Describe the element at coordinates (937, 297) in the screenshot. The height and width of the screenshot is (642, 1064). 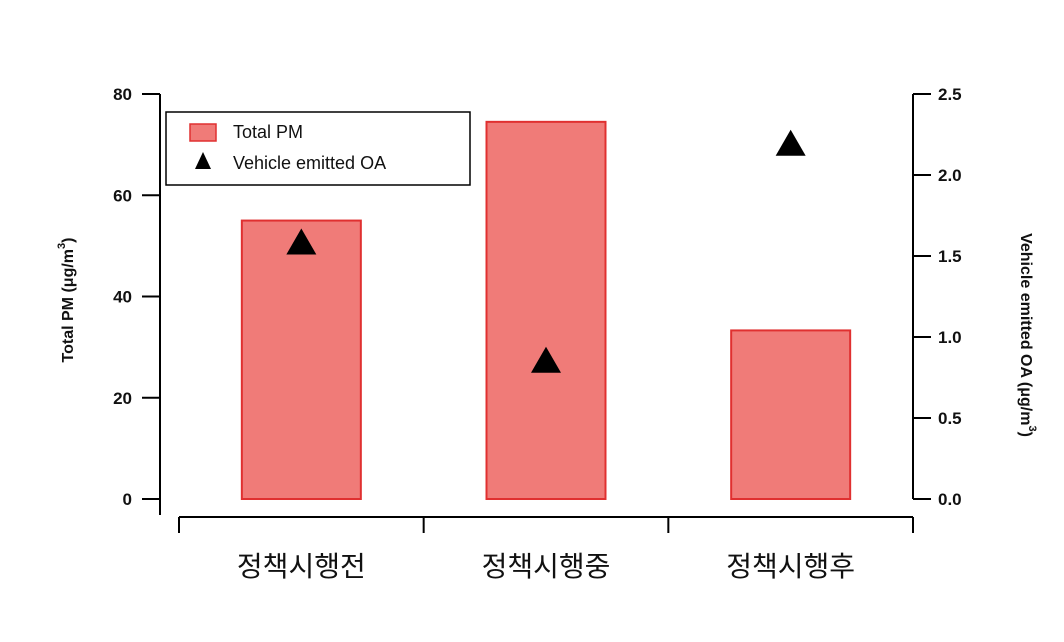
I see `right-y-axis: 0.0 0.5 1.0 1.5 2.0 2.5` at that location.